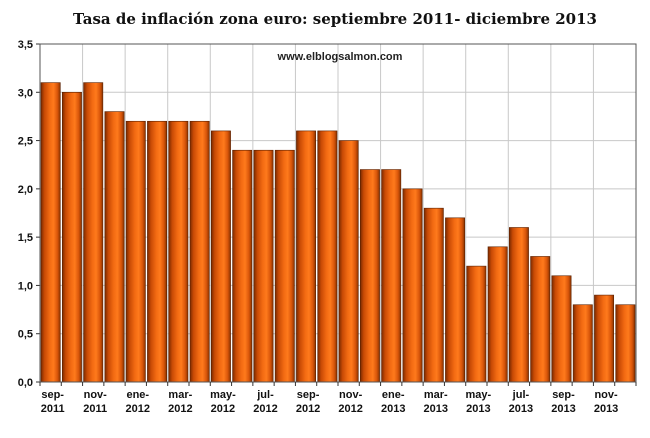 The height and width of the screenshot is (438, 650). Describe the element at coordinates (220, 256) in the screenshot. I see `bar-may-2012` at that location.